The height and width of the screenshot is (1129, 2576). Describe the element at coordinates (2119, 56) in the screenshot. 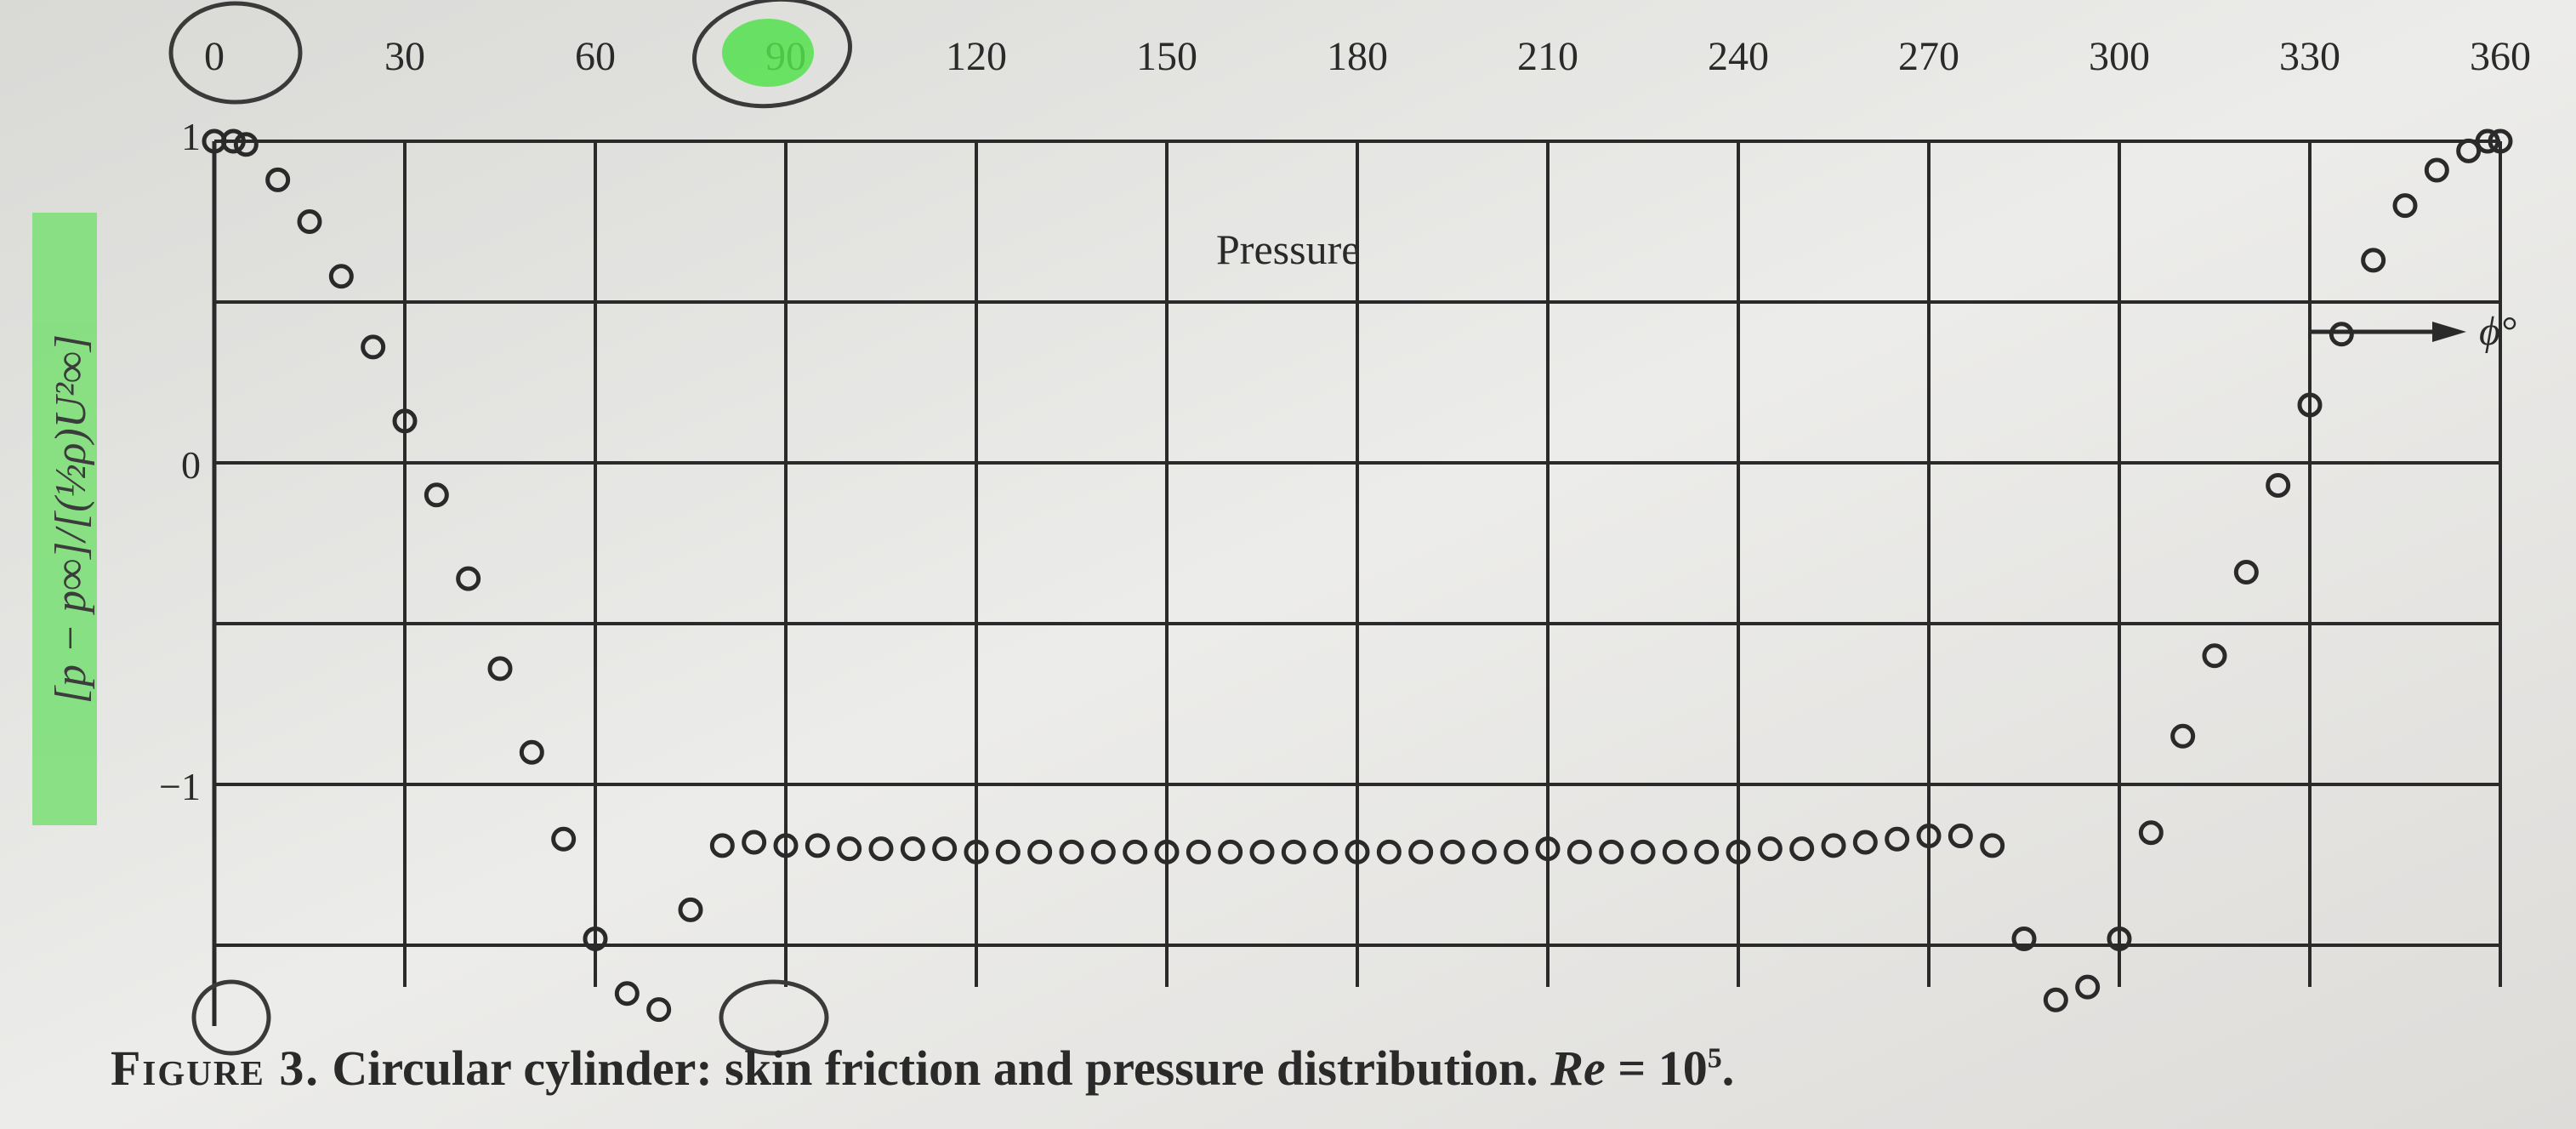

I see `x-tick-label: 300` at that location.